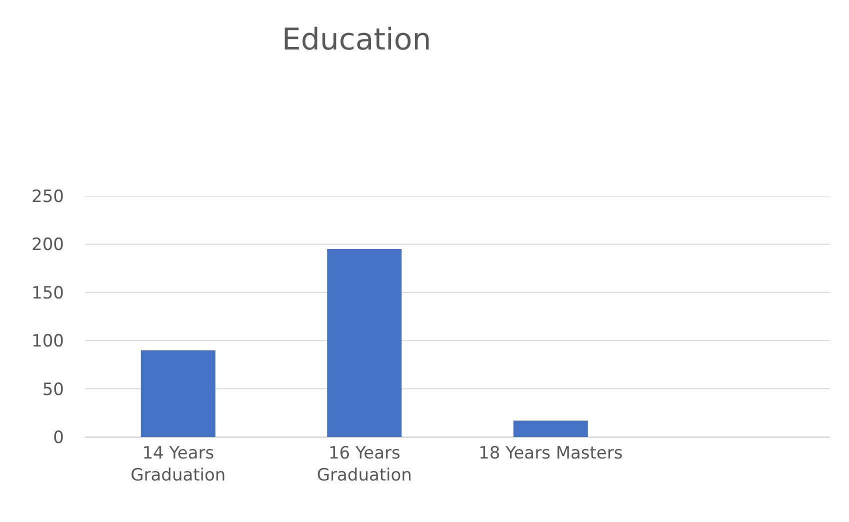 The width and height of the screenshot is (849, 522). I want to click on chart-title: Education, so click(357, 40).